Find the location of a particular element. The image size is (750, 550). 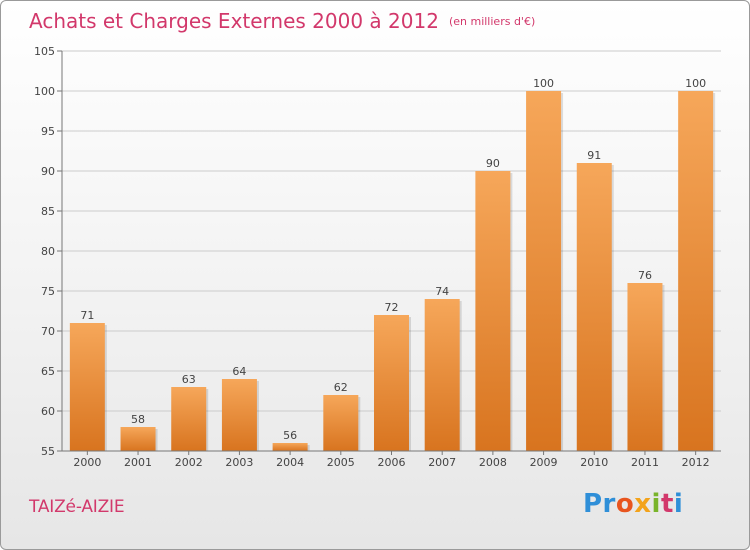

bar-2007 is located at coordinates (442, 375).